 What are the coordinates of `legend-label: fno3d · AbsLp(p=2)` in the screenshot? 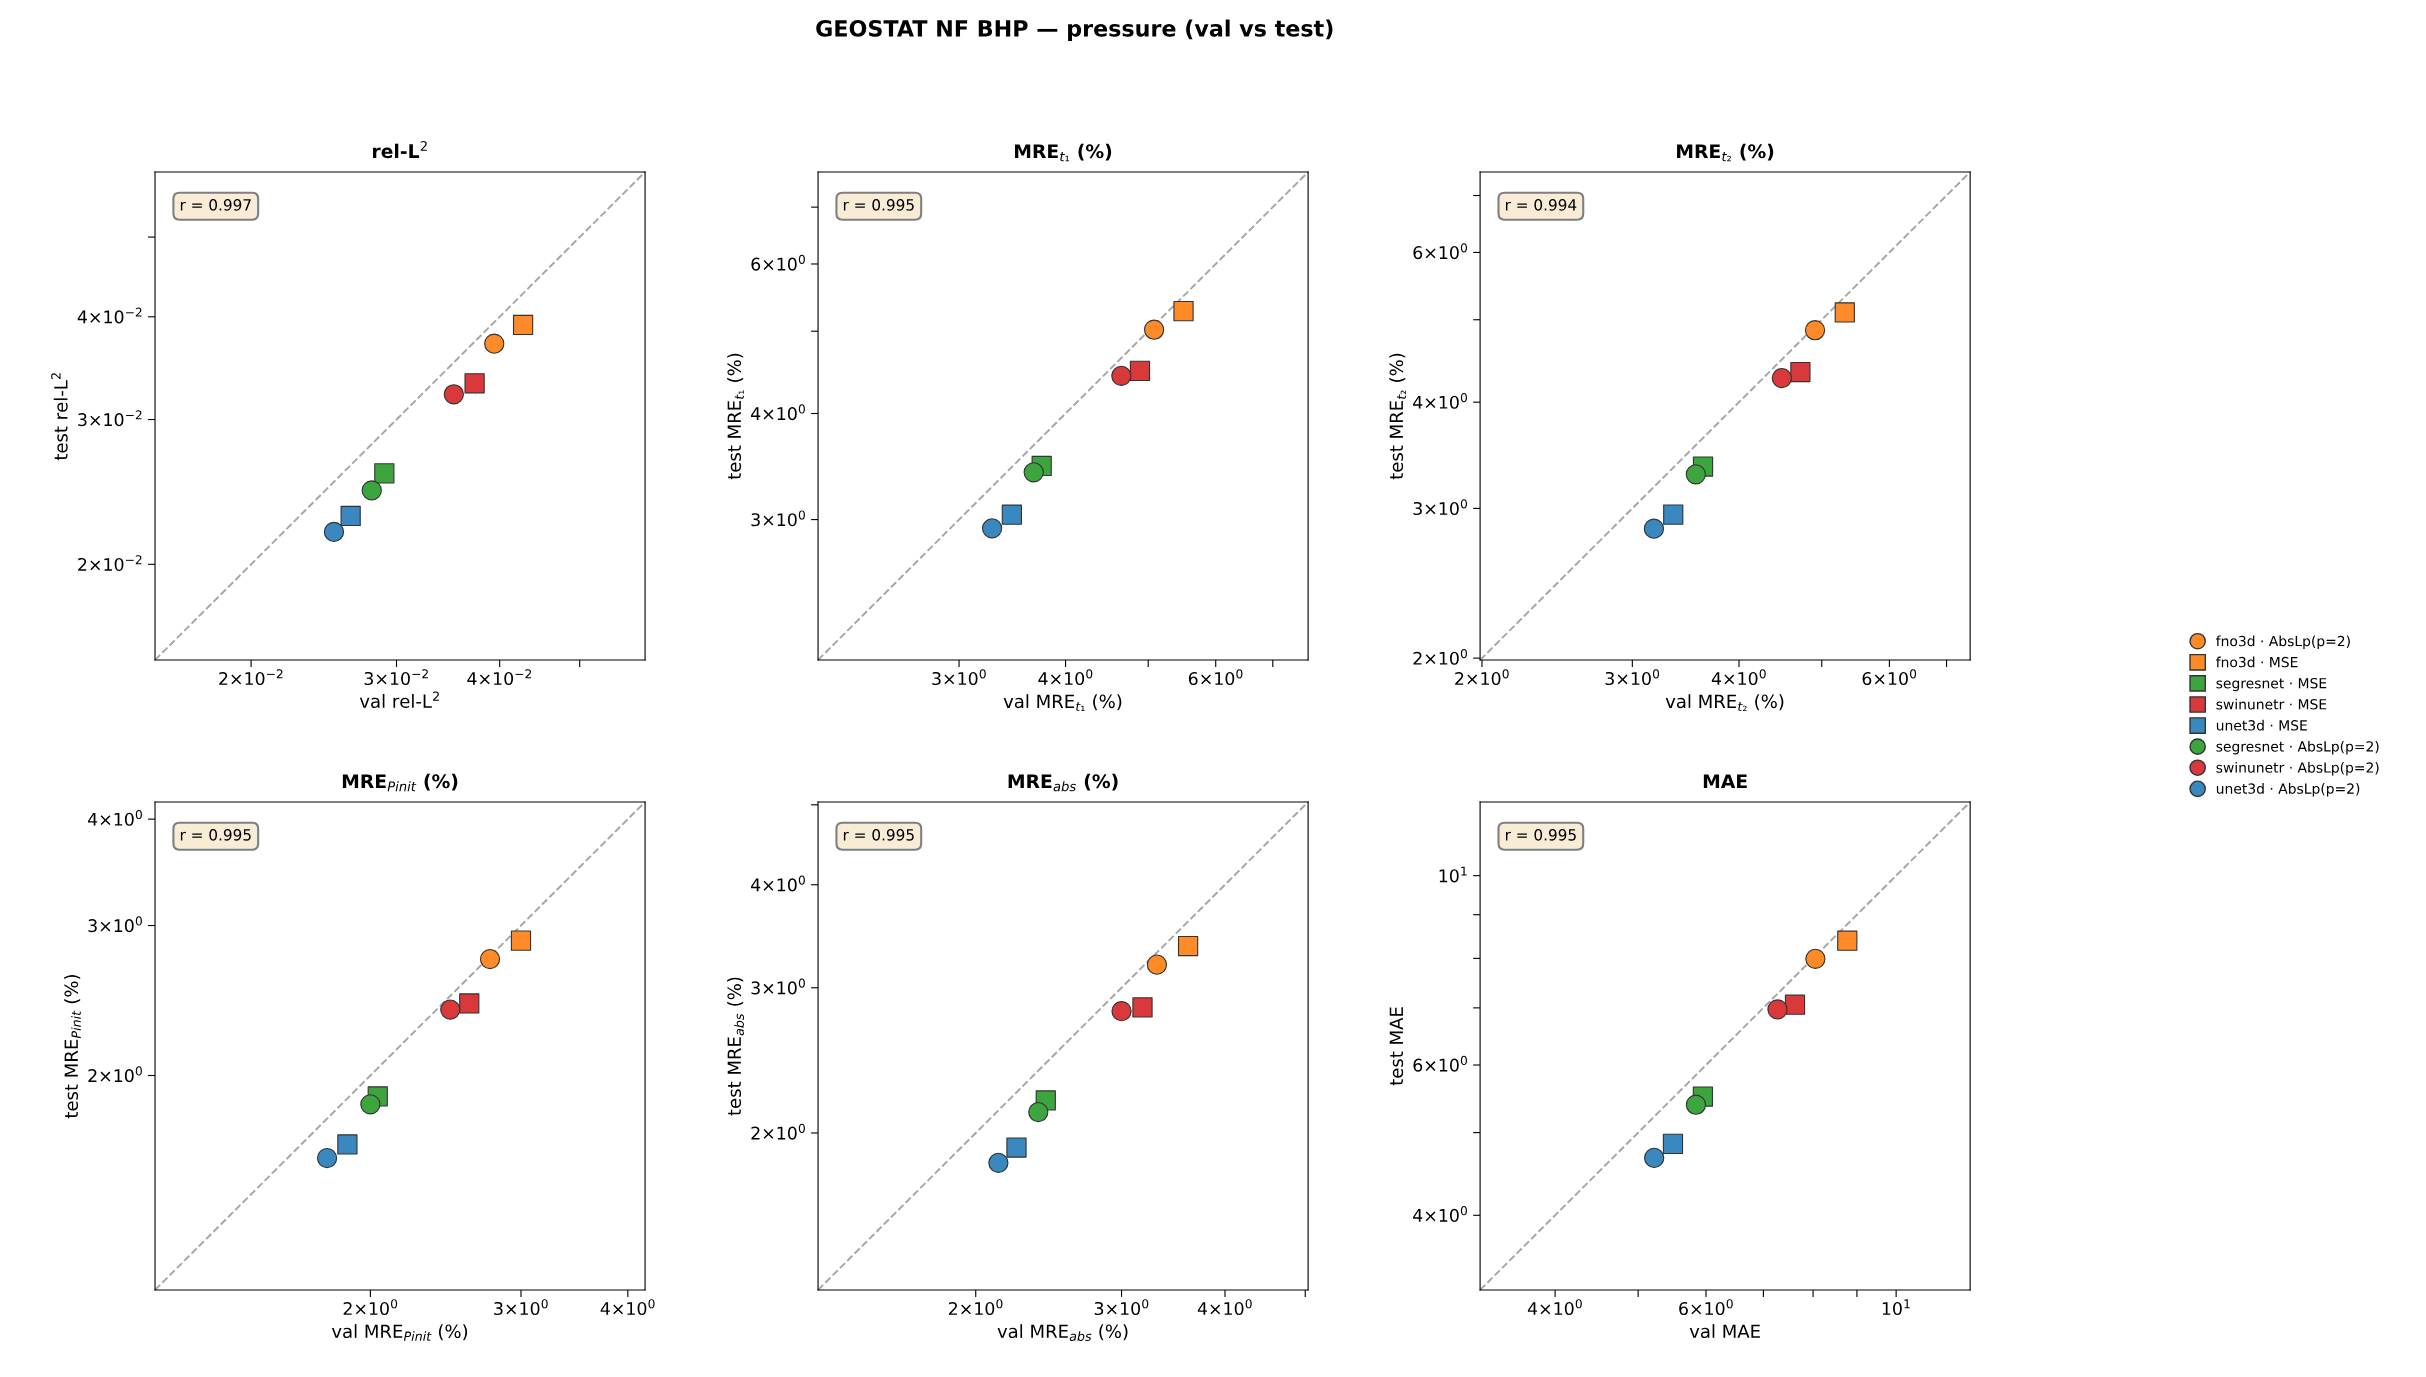 It's located at (2283, 642).